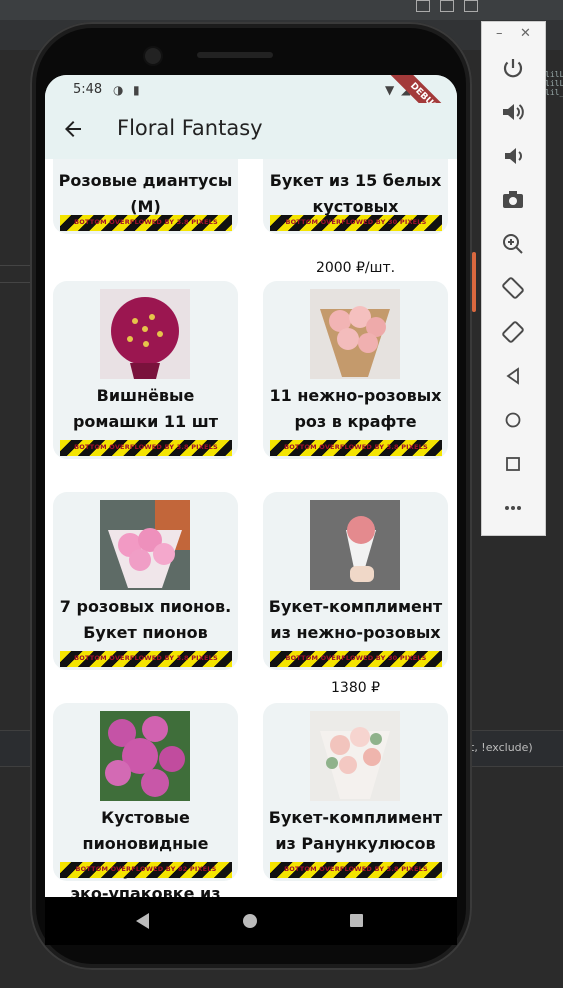  I want to click on overflow-warning-text: BOTTOM OVERFLOWED BY 82 PIXELS, so click(146, 869).